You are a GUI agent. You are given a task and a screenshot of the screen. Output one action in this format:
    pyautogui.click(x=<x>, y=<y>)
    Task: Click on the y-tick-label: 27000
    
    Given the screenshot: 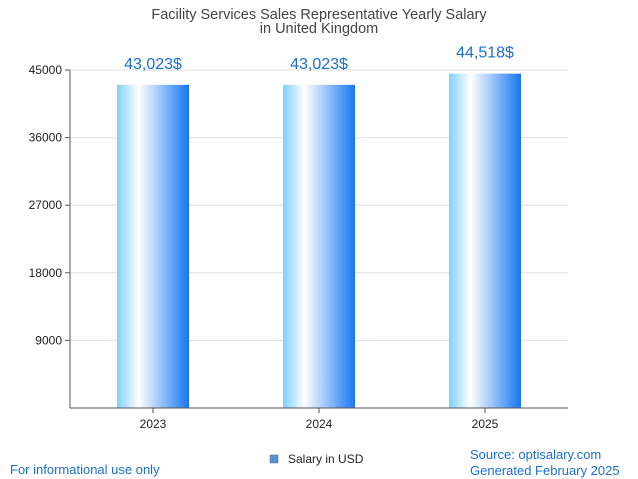 What is the action you would take?
    pyautogui.click(x=46, y=205)
    